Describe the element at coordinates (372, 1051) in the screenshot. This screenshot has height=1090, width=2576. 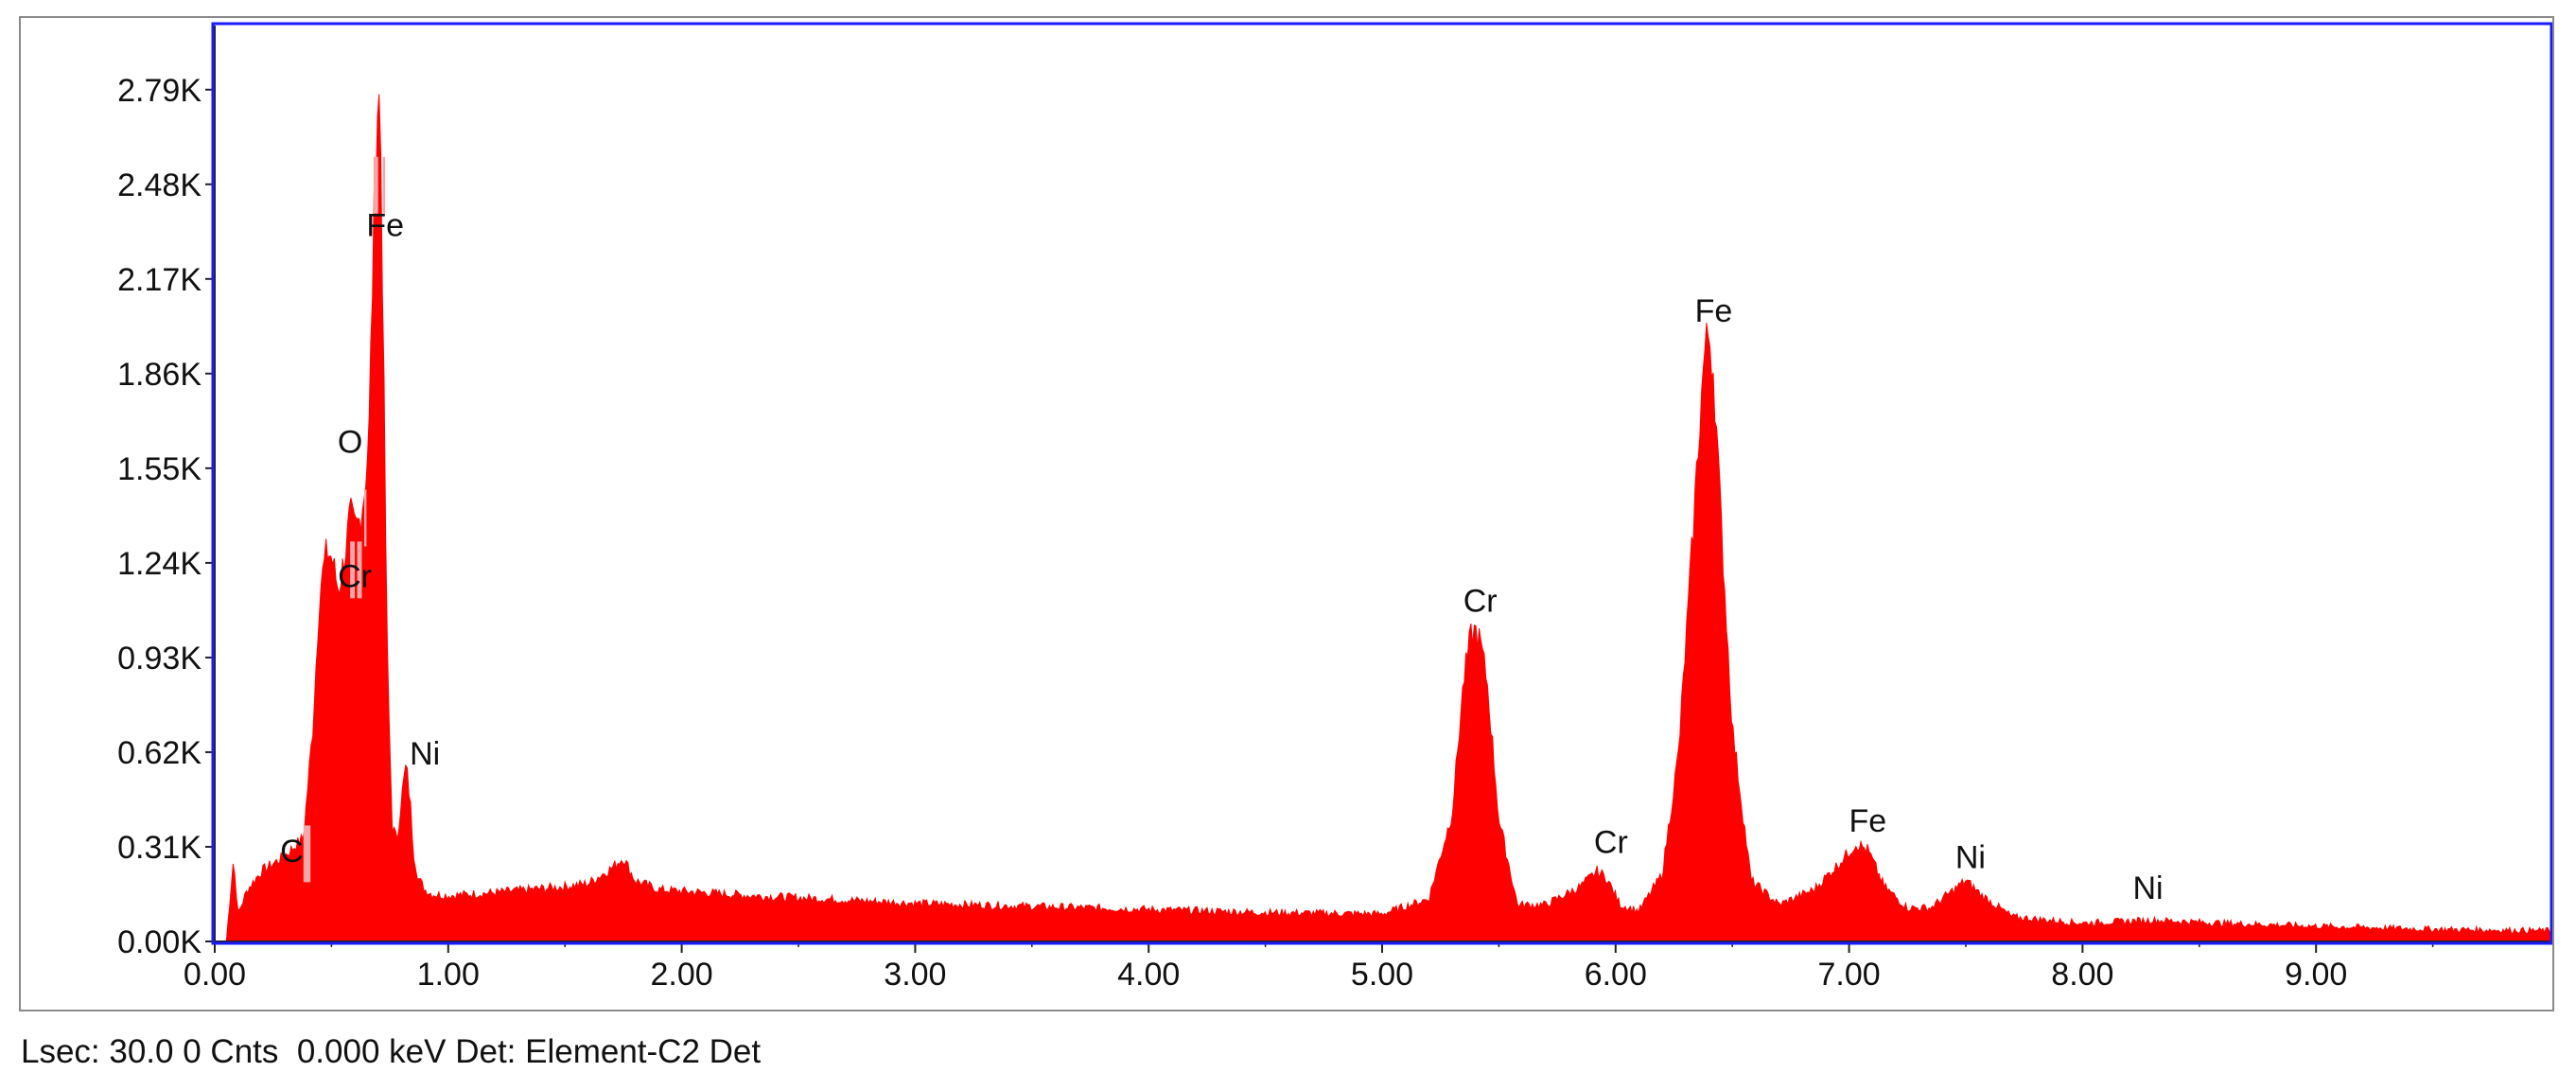
I see `energy-readout: 0.000 keV` at that location.